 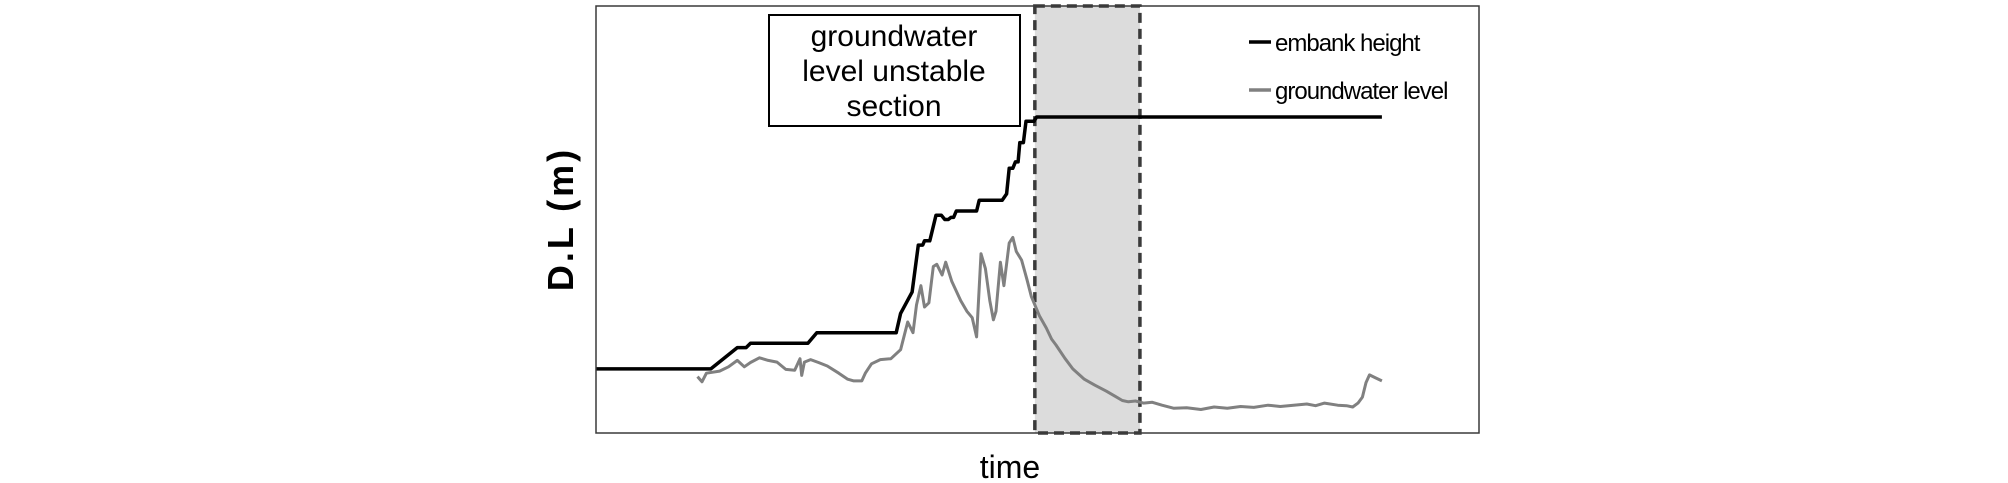 I want to click on annotation-box: groundwater level unstable section, so click(x=894, y=70).